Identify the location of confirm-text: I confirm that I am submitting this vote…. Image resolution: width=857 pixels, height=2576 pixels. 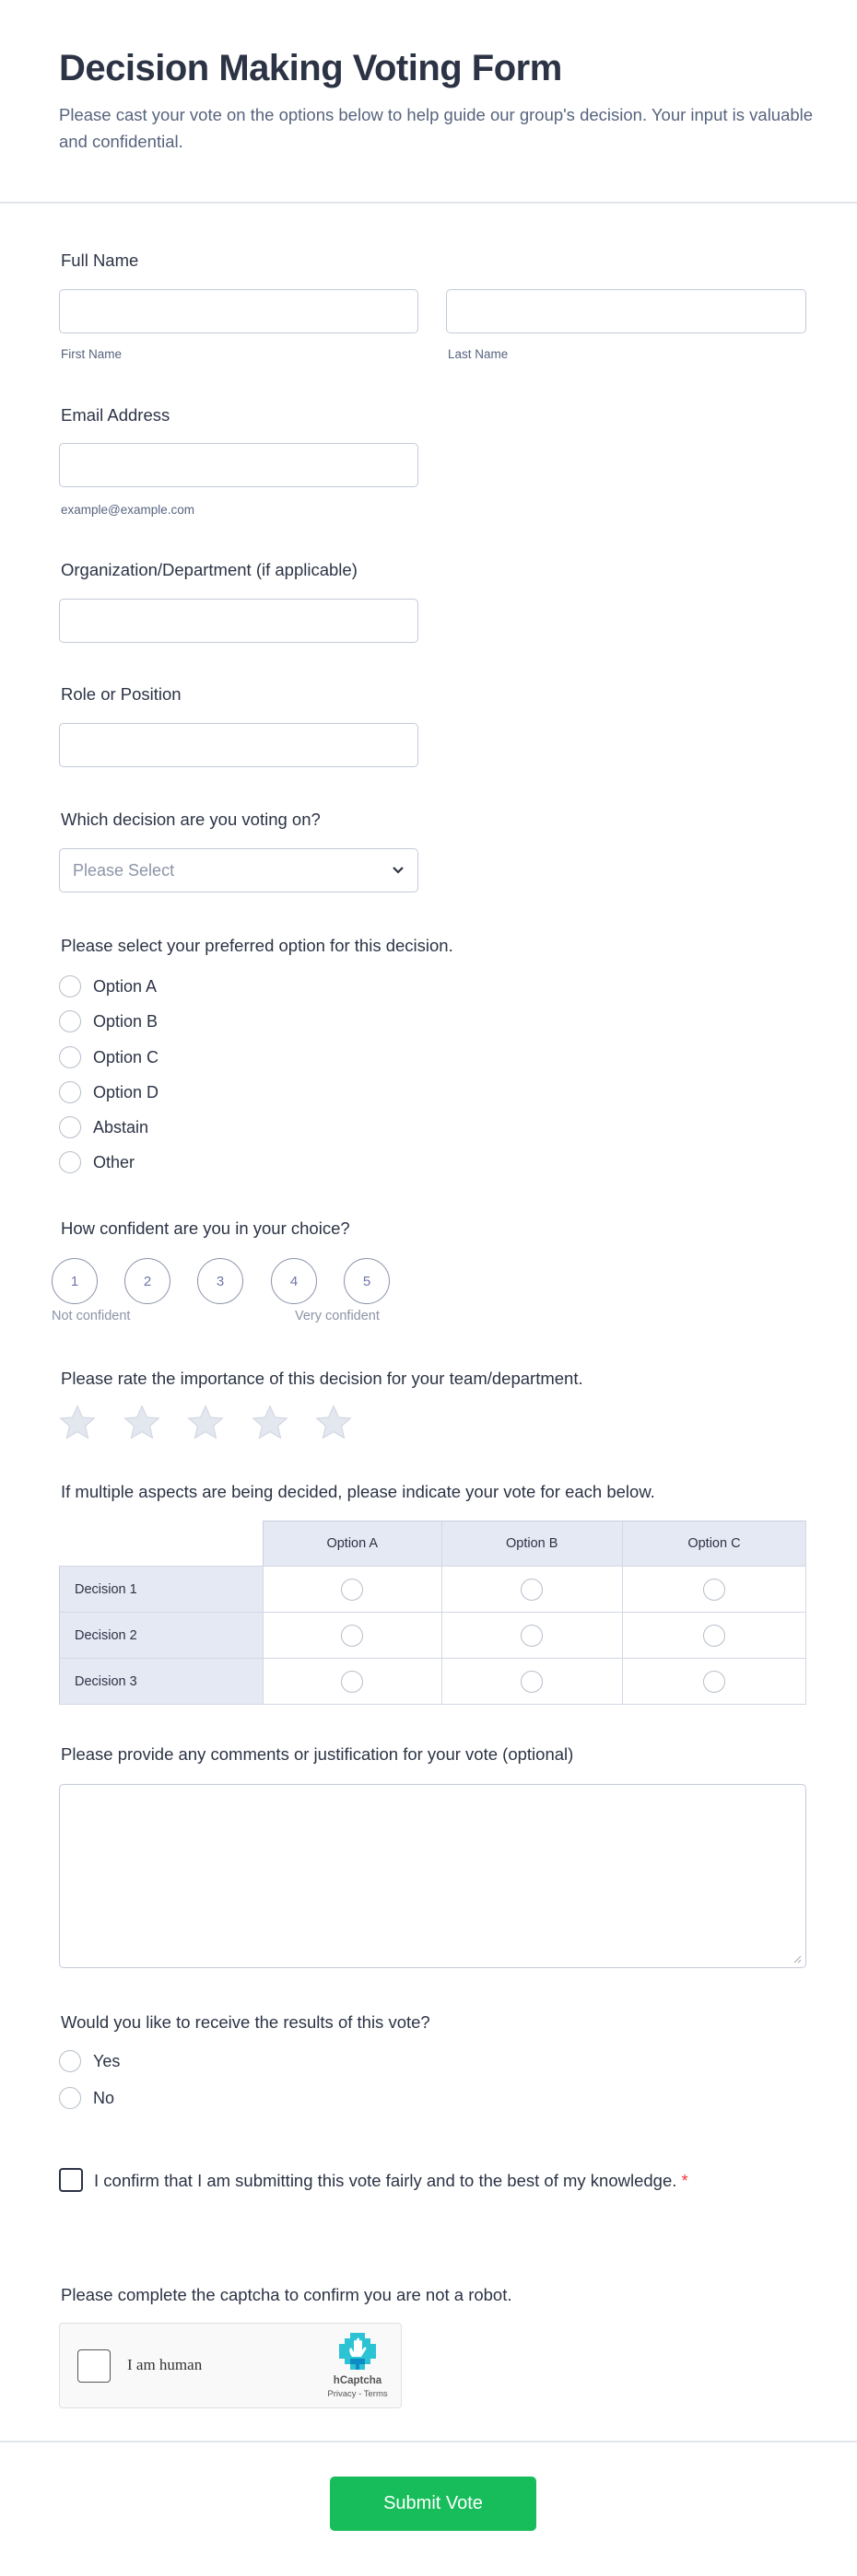
(381, 2180).